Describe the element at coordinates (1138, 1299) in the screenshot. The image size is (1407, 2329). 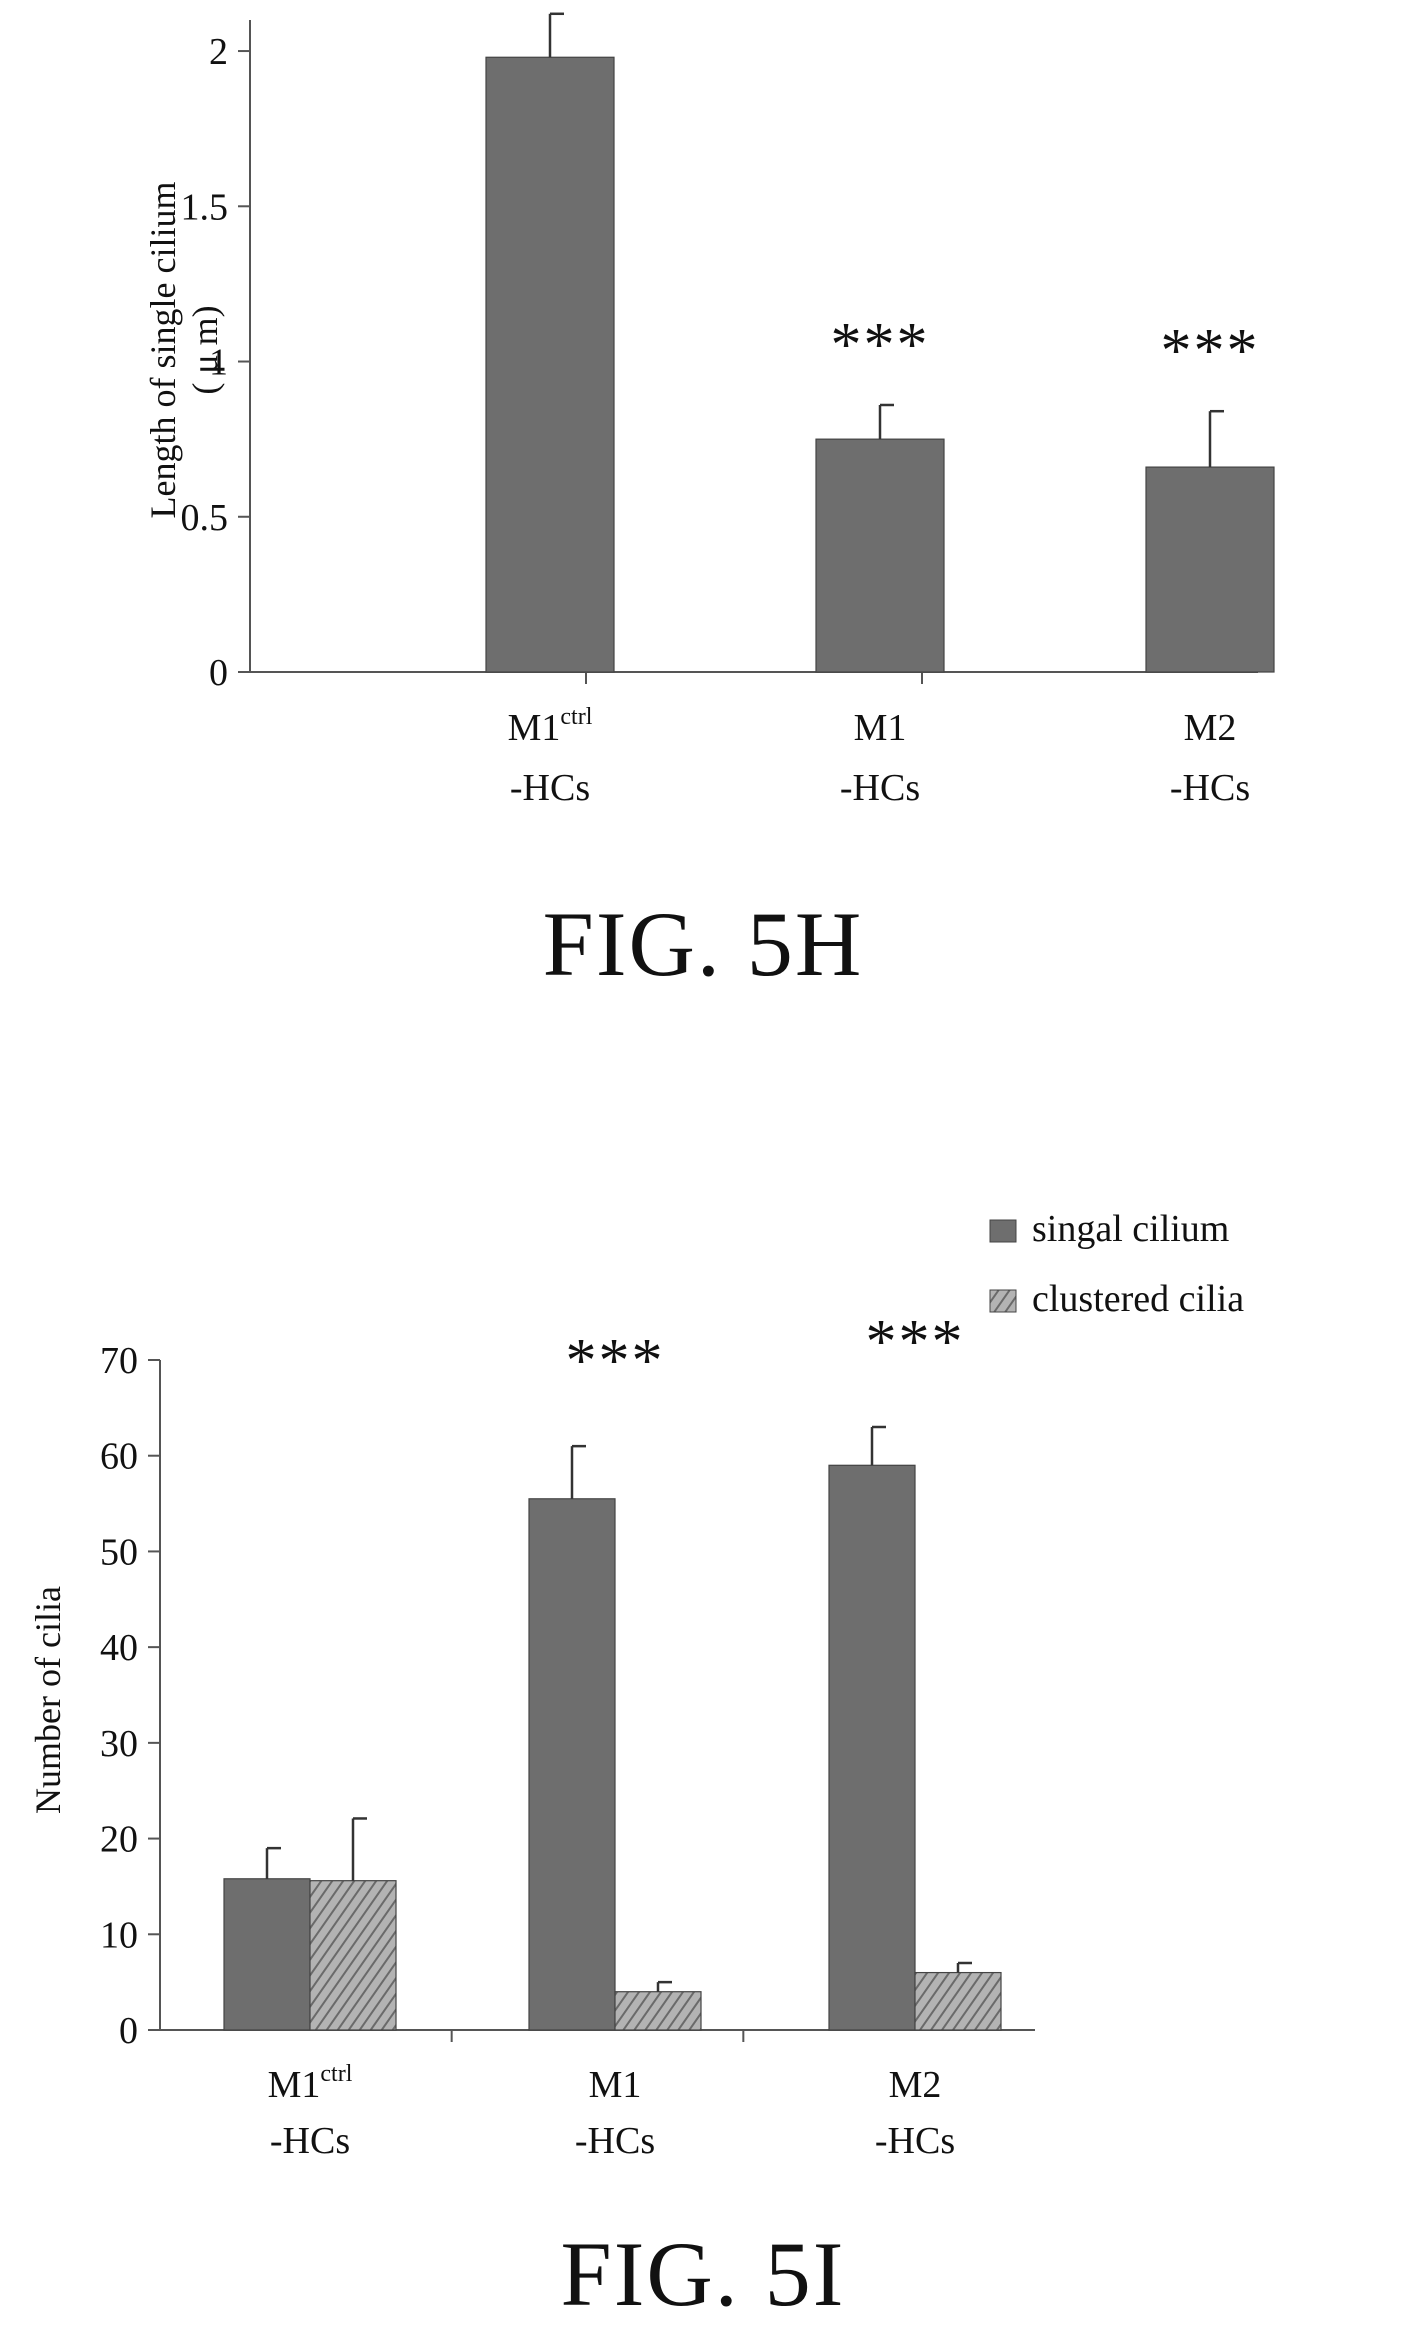
I see `legend-label: clustered cilia` at that location.